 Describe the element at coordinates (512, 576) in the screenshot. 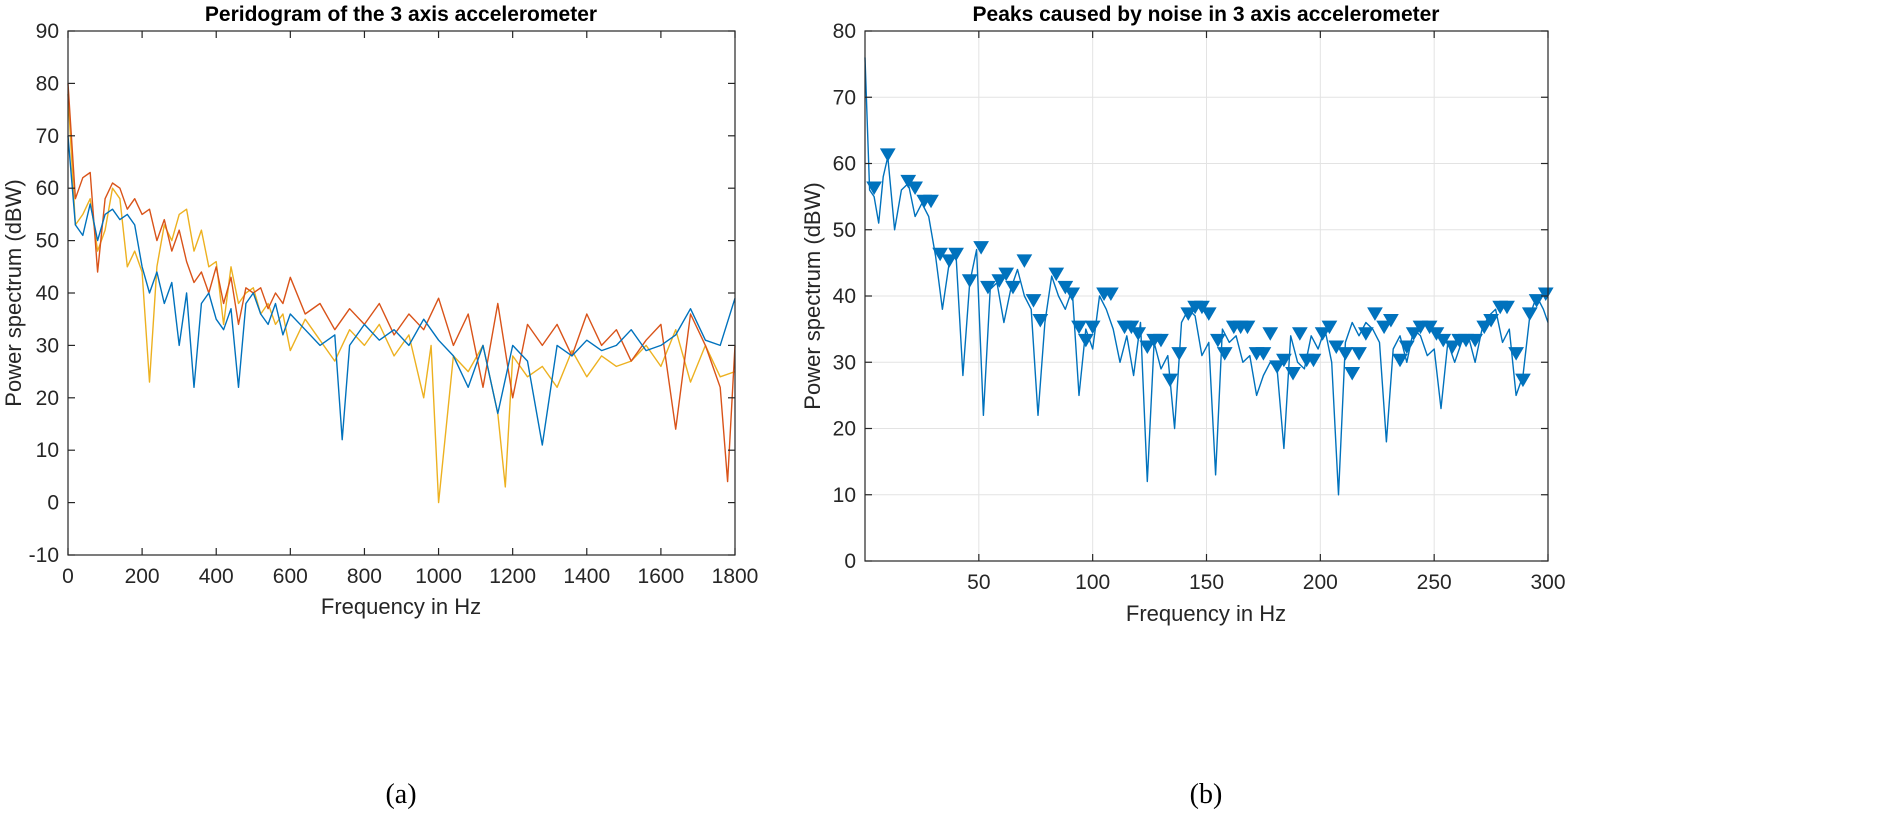

I see `chart-a-xtick-label: 1200` at that location.